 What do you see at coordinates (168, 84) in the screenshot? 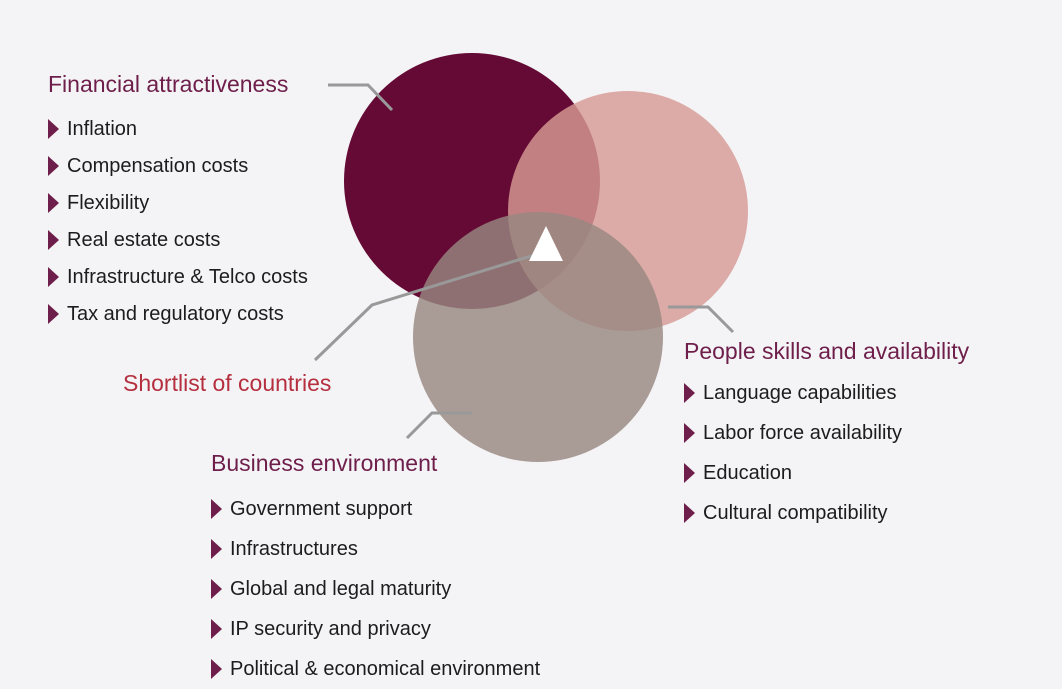
I see `financial-title: Financial attractiveness` at bounding box center [168, 84].